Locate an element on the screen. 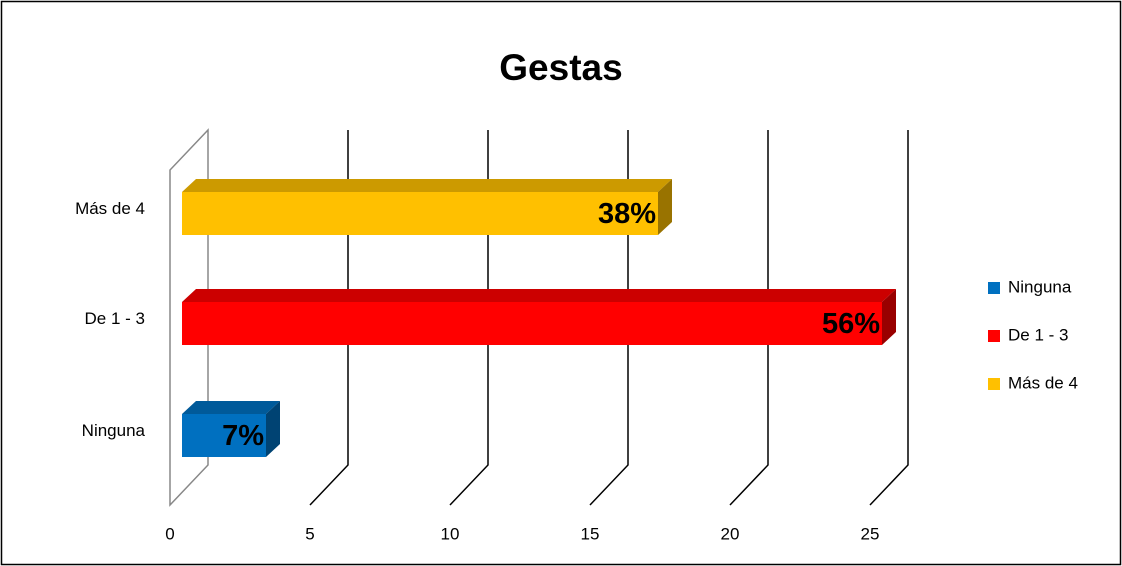 The width and height of the screenshot is (1122, 566). legend-label: De 1 - 3 is located at coordinates (1038, 334).